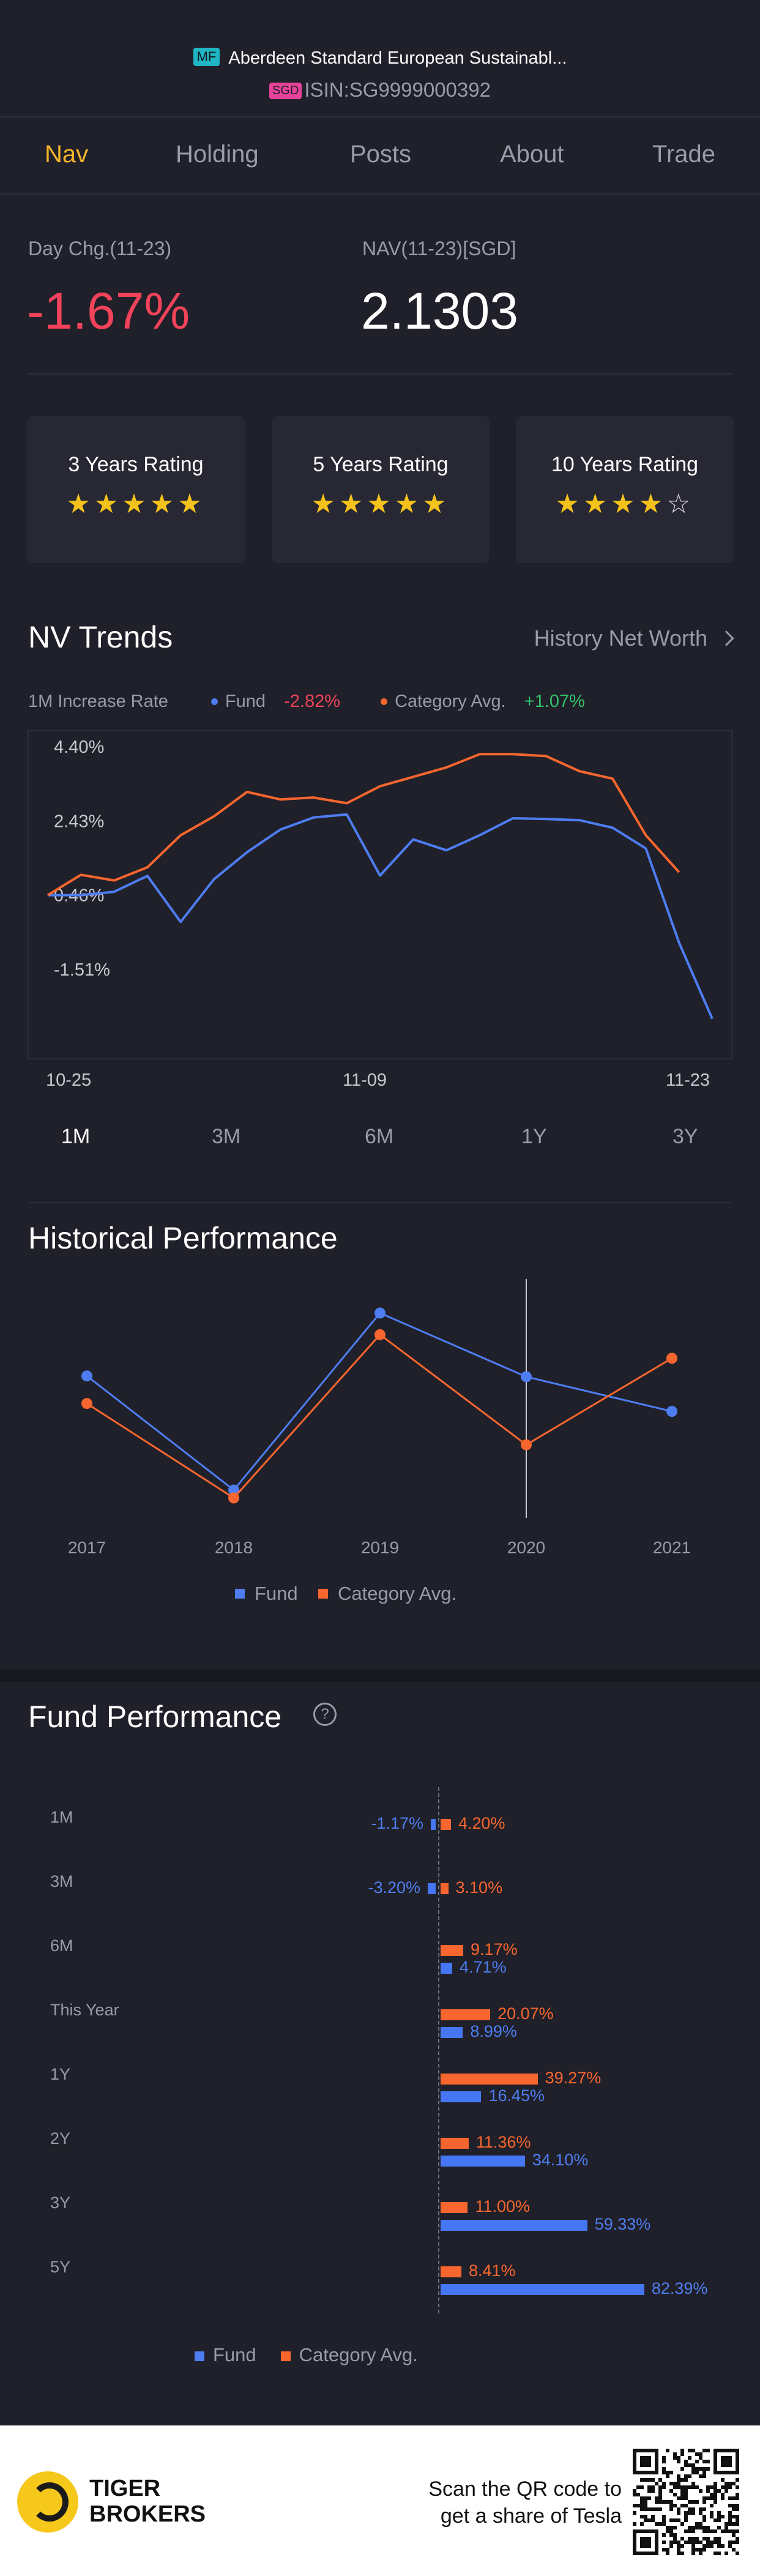 This screenshot has height=2576, width=760. I want to click on rating-title: 3 Years Rating, so click(136, 464).